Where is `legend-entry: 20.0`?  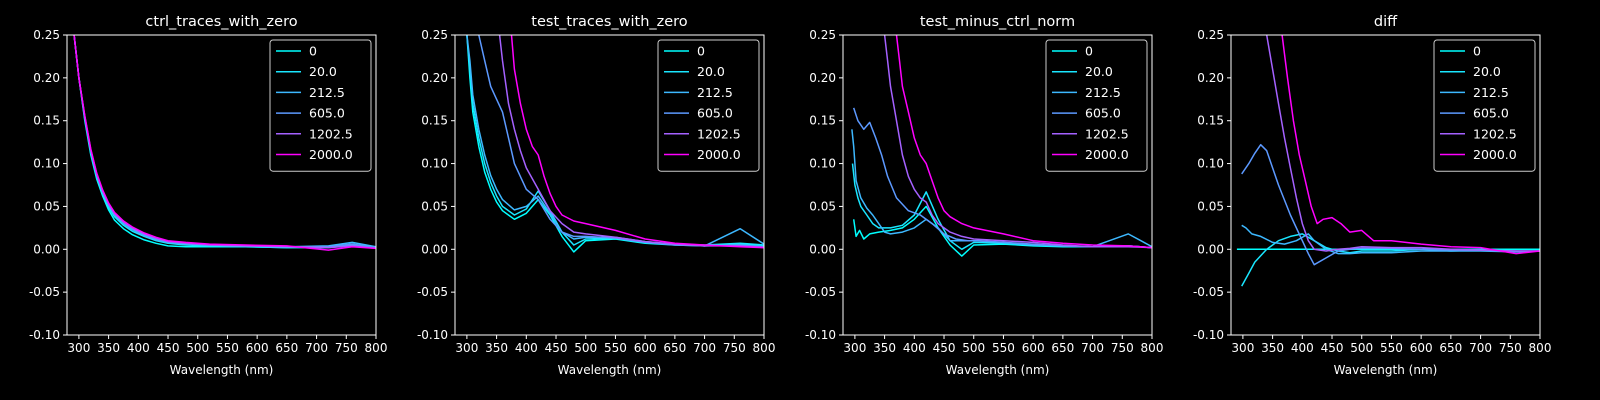 legend-entry: 20.0 is located at coordinates (1487, 71).